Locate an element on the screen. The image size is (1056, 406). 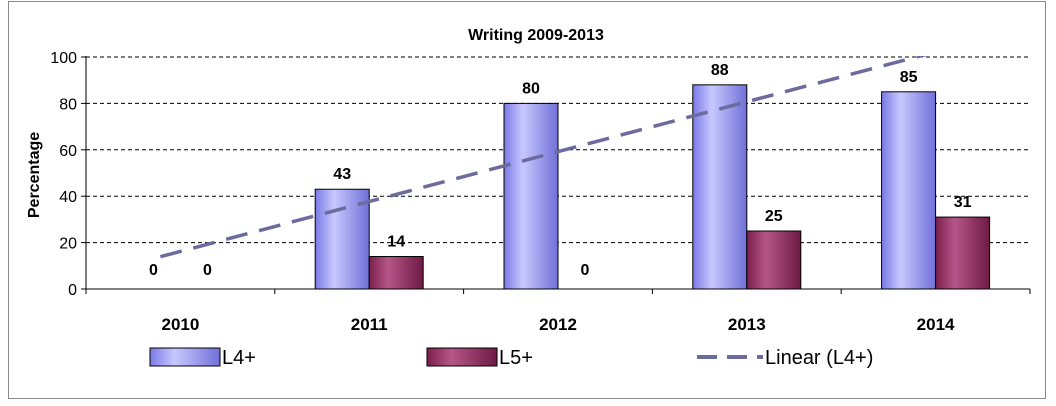
x-tick-label: 2012 is located at coordinates (558, 324).